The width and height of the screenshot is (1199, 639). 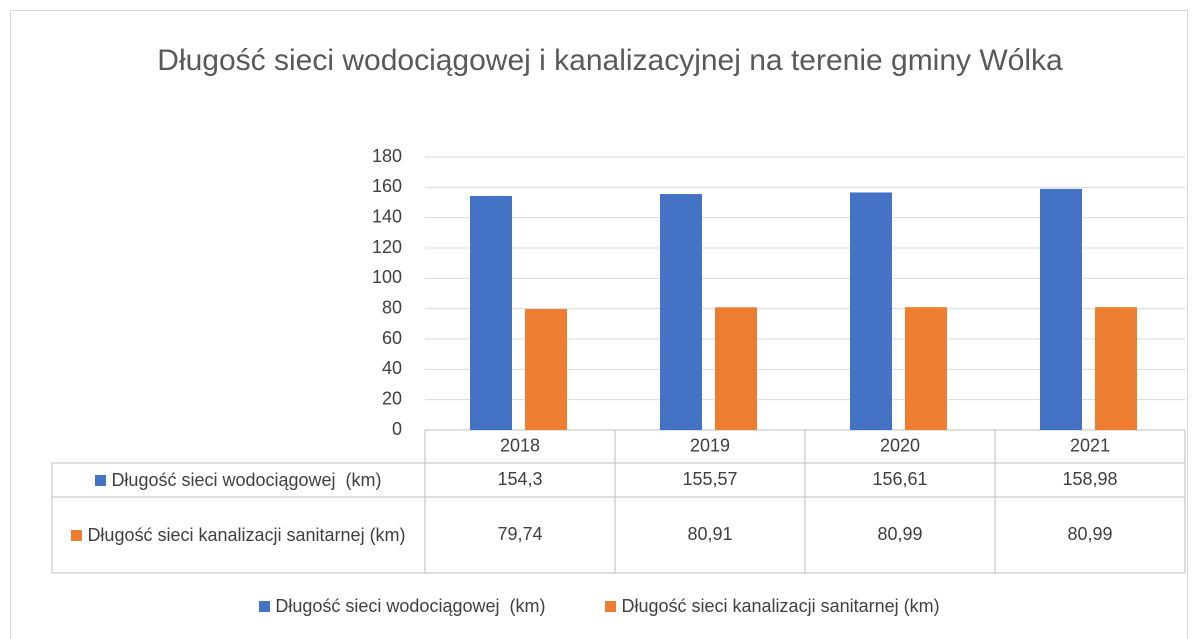 What do you see at coordinates (387, 247) in the screenshot?
I see `y-tick-label: 120` at bounding box center [387, 247].